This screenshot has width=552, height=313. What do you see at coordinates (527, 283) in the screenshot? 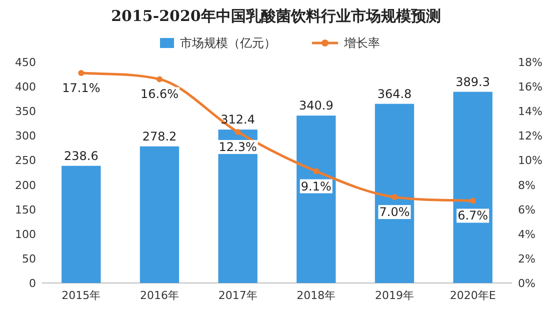
I see `y2-tick-label: 0%` at bounding box center [527, 283].